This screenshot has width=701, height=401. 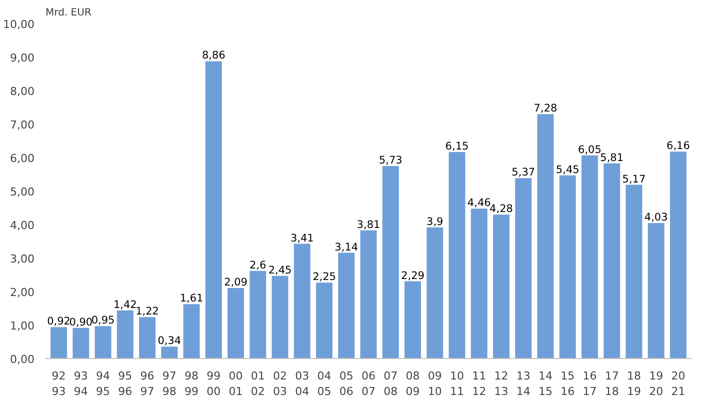 I want to click on y-tick-label: 10,00, so click(x=19, y=24).